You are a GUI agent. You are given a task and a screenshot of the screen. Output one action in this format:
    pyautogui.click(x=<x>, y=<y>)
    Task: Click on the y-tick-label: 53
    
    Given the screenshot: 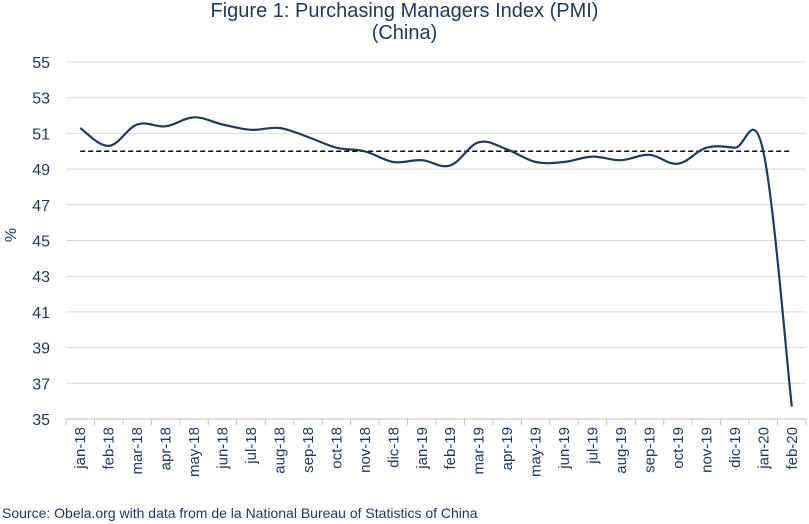 What is the action you would take?
    pyautogui.click(x=41, y=99)
    